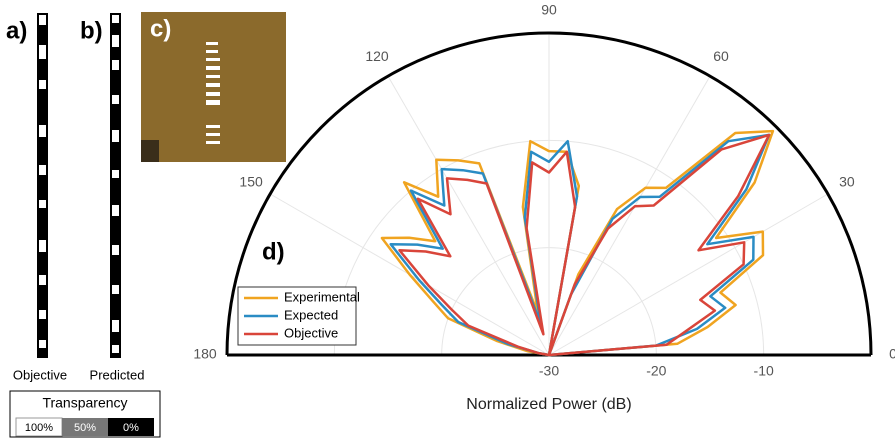  Describe the element at coordinates (150, 151) in the screenshot. I see `photo-shade` at that location.